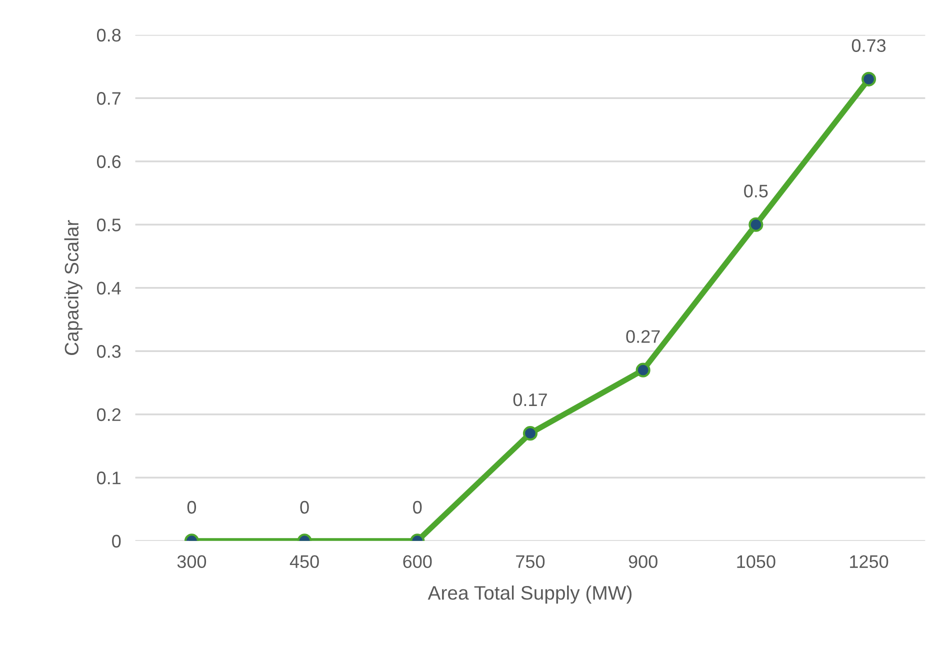  I want to click on y-axis-title: Capacity Scalar, so click(73, 287).